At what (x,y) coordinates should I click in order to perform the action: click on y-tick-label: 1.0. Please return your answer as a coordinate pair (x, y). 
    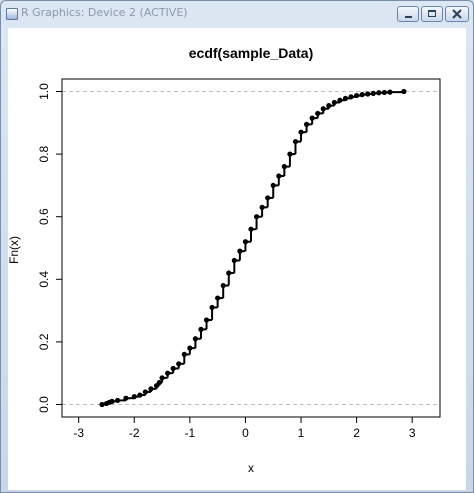
    Looking at the image, I should click on (44, 91).